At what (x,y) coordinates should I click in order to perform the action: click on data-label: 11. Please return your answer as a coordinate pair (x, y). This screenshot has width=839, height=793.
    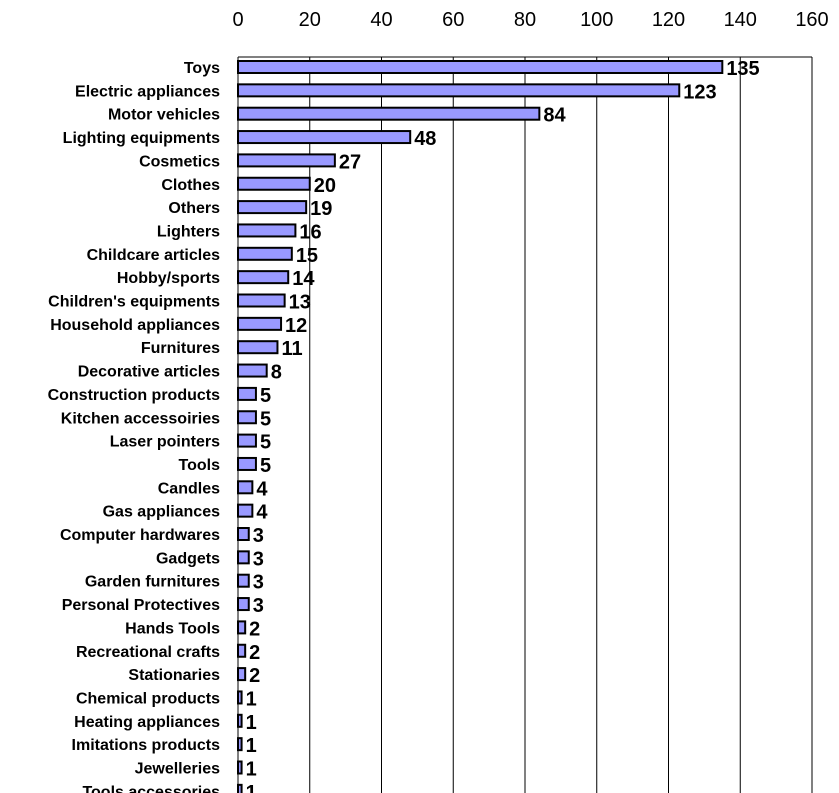
    Looking at the image, I should click on (291, 349).